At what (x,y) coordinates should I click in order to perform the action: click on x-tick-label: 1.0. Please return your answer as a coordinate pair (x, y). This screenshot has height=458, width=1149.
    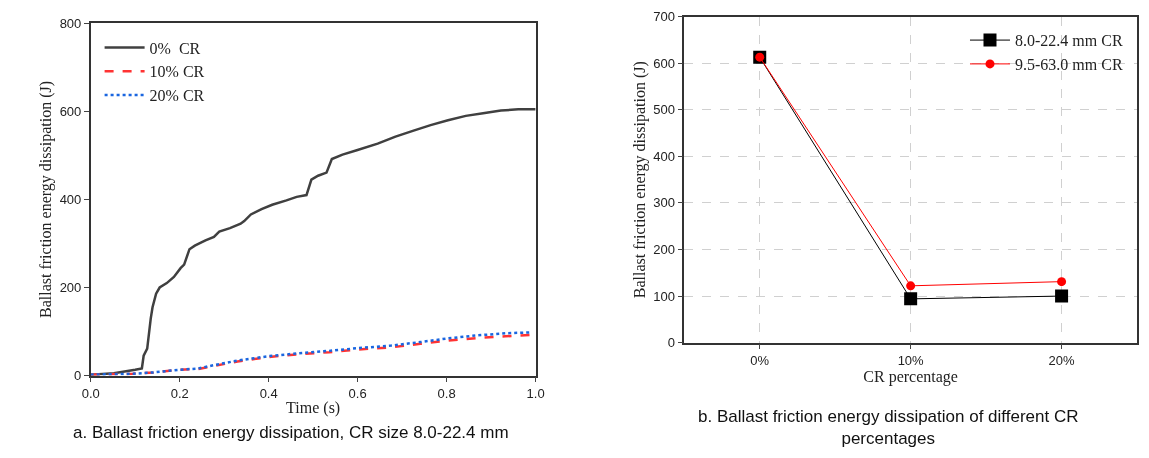
    Looking at the image, I should click on (535, 393).